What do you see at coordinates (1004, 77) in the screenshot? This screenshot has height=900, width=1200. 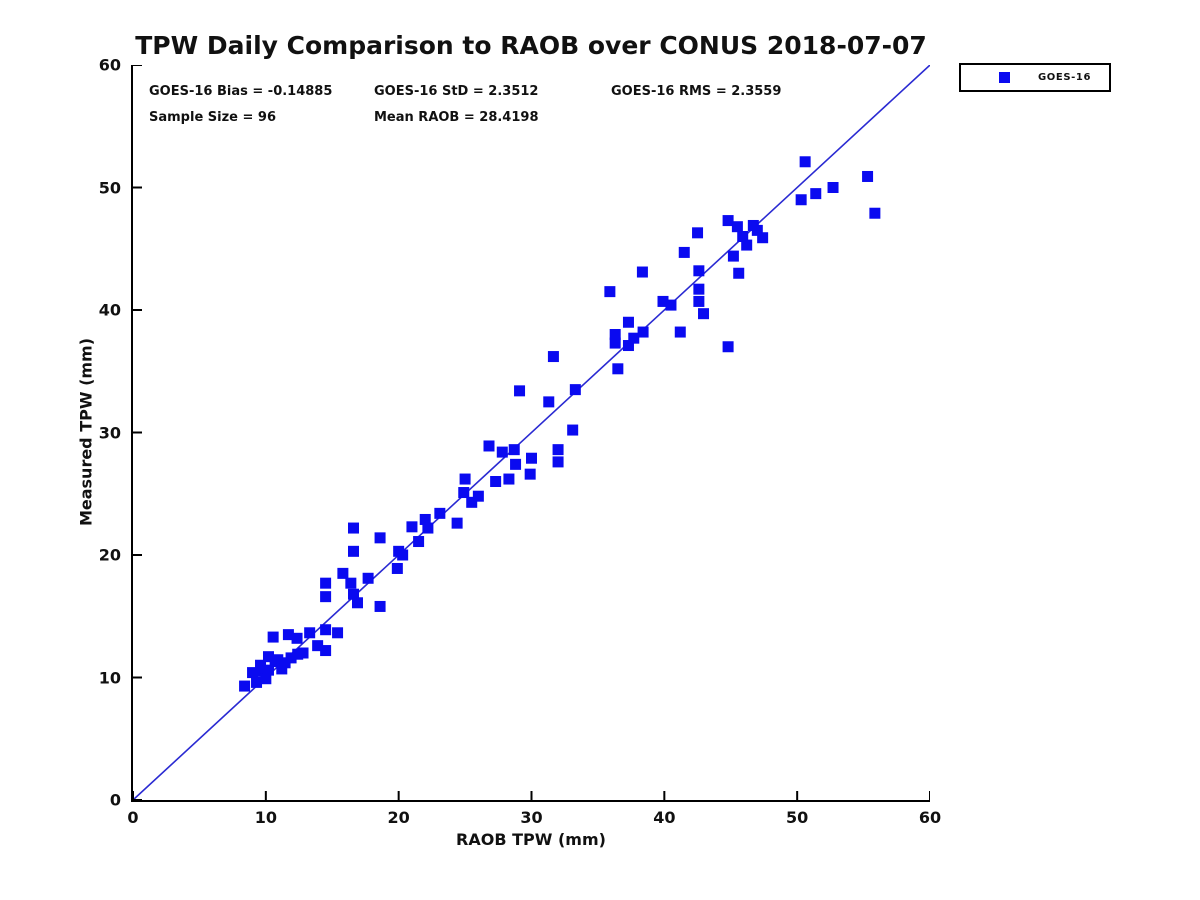 I see `legend-marker-square-icon` at bounding box center [1004, 77].